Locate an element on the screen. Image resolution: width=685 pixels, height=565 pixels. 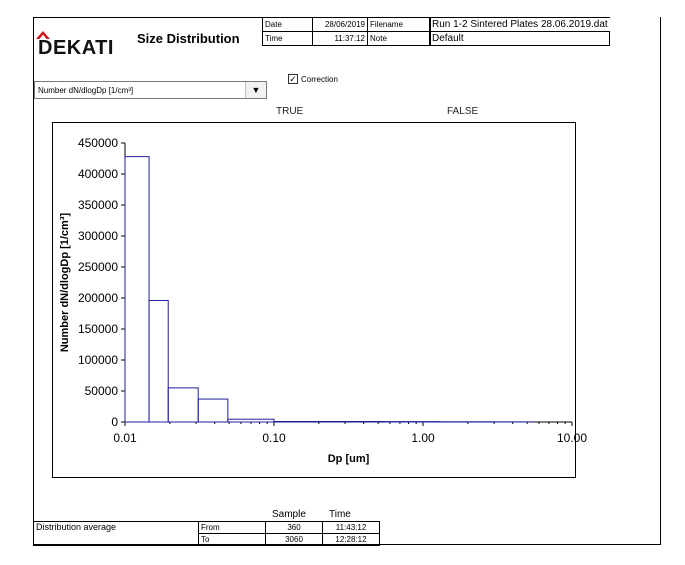
time-label: Time is located at coordinates (287, 38).